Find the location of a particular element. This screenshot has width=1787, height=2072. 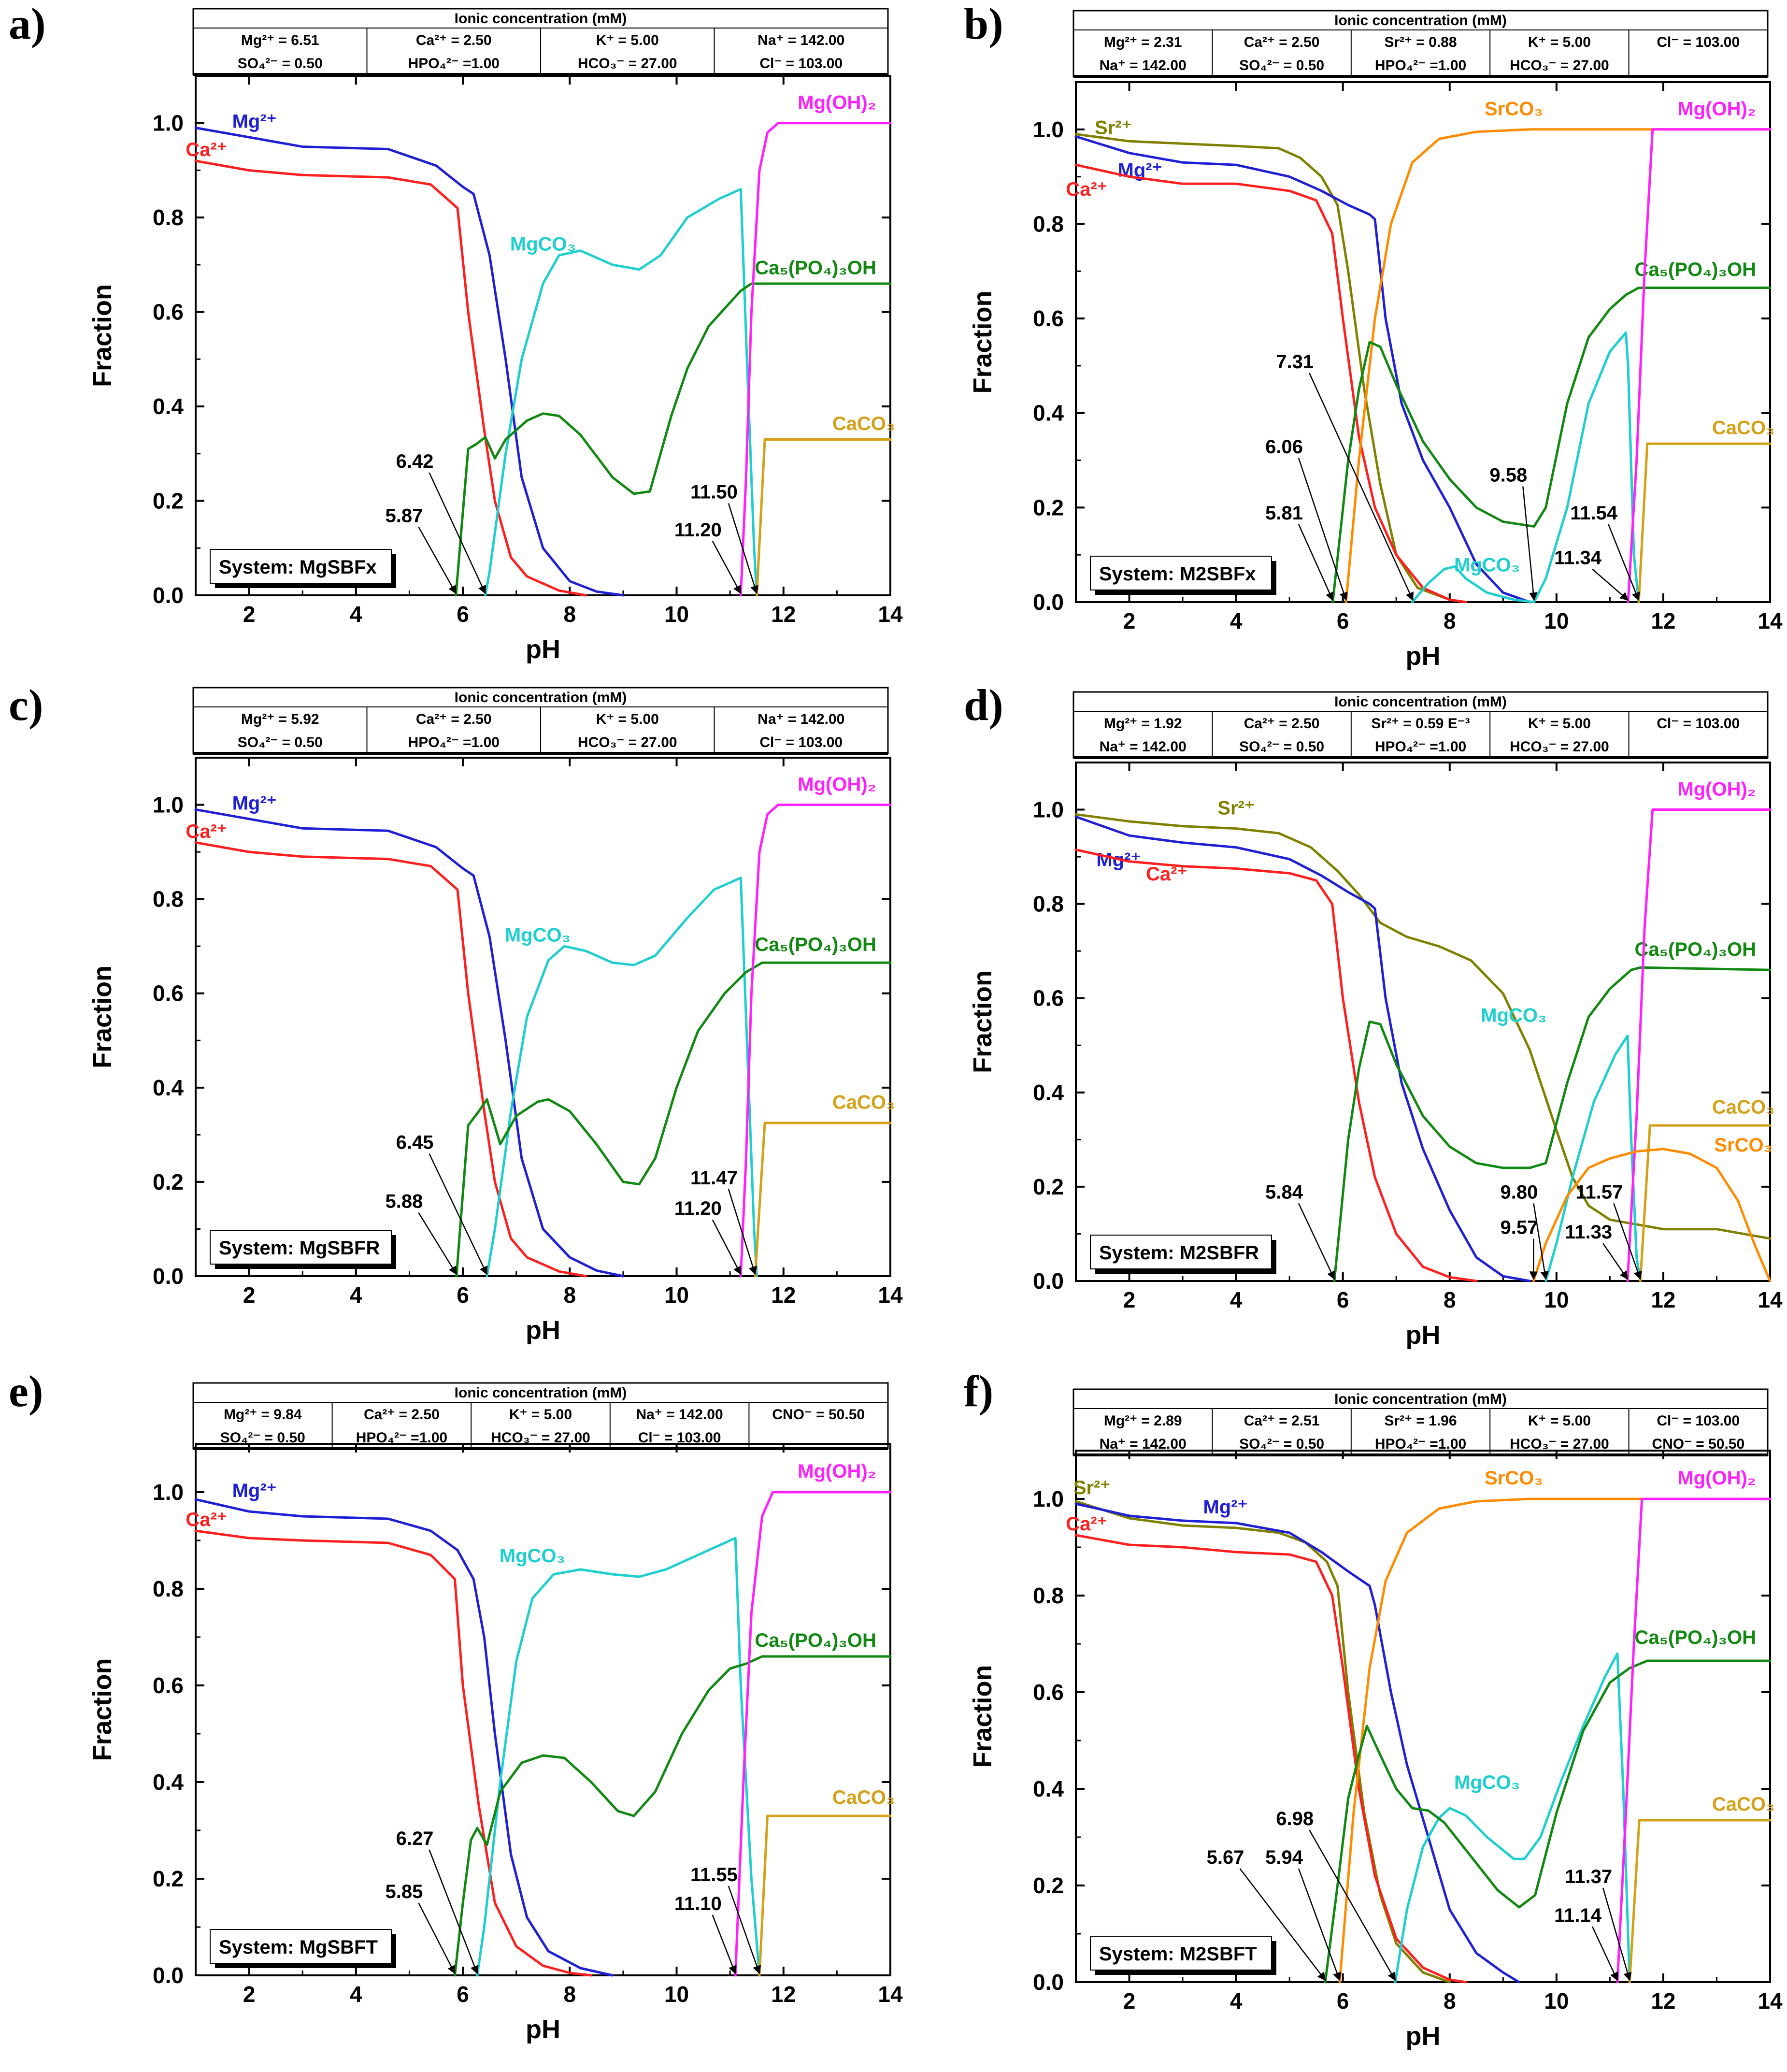

annotation-label: 6.06 is located at coordinates (1284, 447).